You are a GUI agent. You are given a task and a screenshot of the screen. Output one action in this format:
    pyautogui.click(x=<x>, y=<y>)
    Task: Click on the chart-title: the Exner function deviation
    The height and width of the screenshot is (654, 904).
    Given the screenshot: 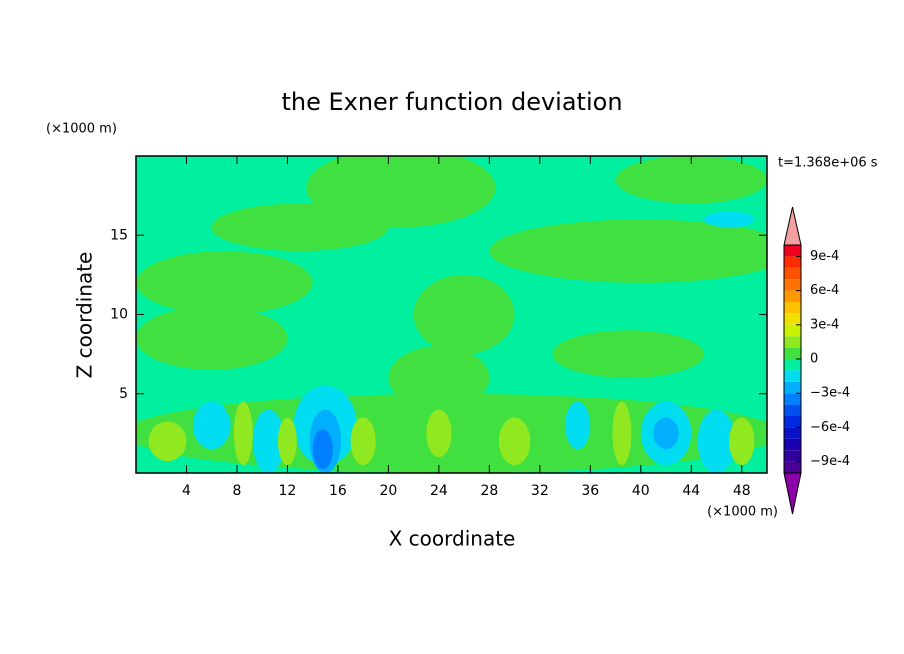 What is the action you would take?
    pyautogui.click(x=451, y=102)
    